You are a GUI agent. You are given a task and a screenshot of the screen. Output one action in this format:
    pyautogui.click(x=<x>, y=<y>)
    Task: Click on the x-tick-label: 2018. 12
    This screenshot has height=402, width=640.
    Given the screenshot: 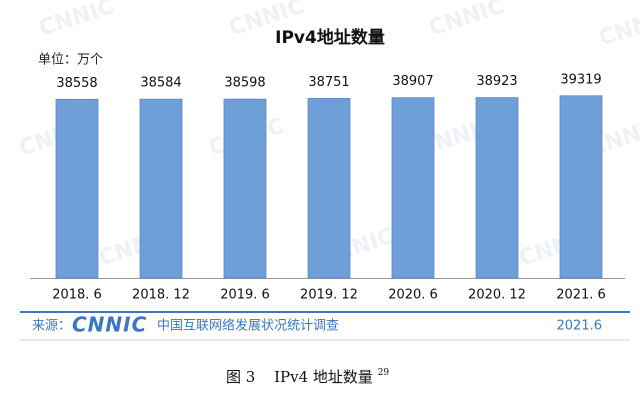 What is the action you would take?
    pyautogui.click(x=161, y=295)
    